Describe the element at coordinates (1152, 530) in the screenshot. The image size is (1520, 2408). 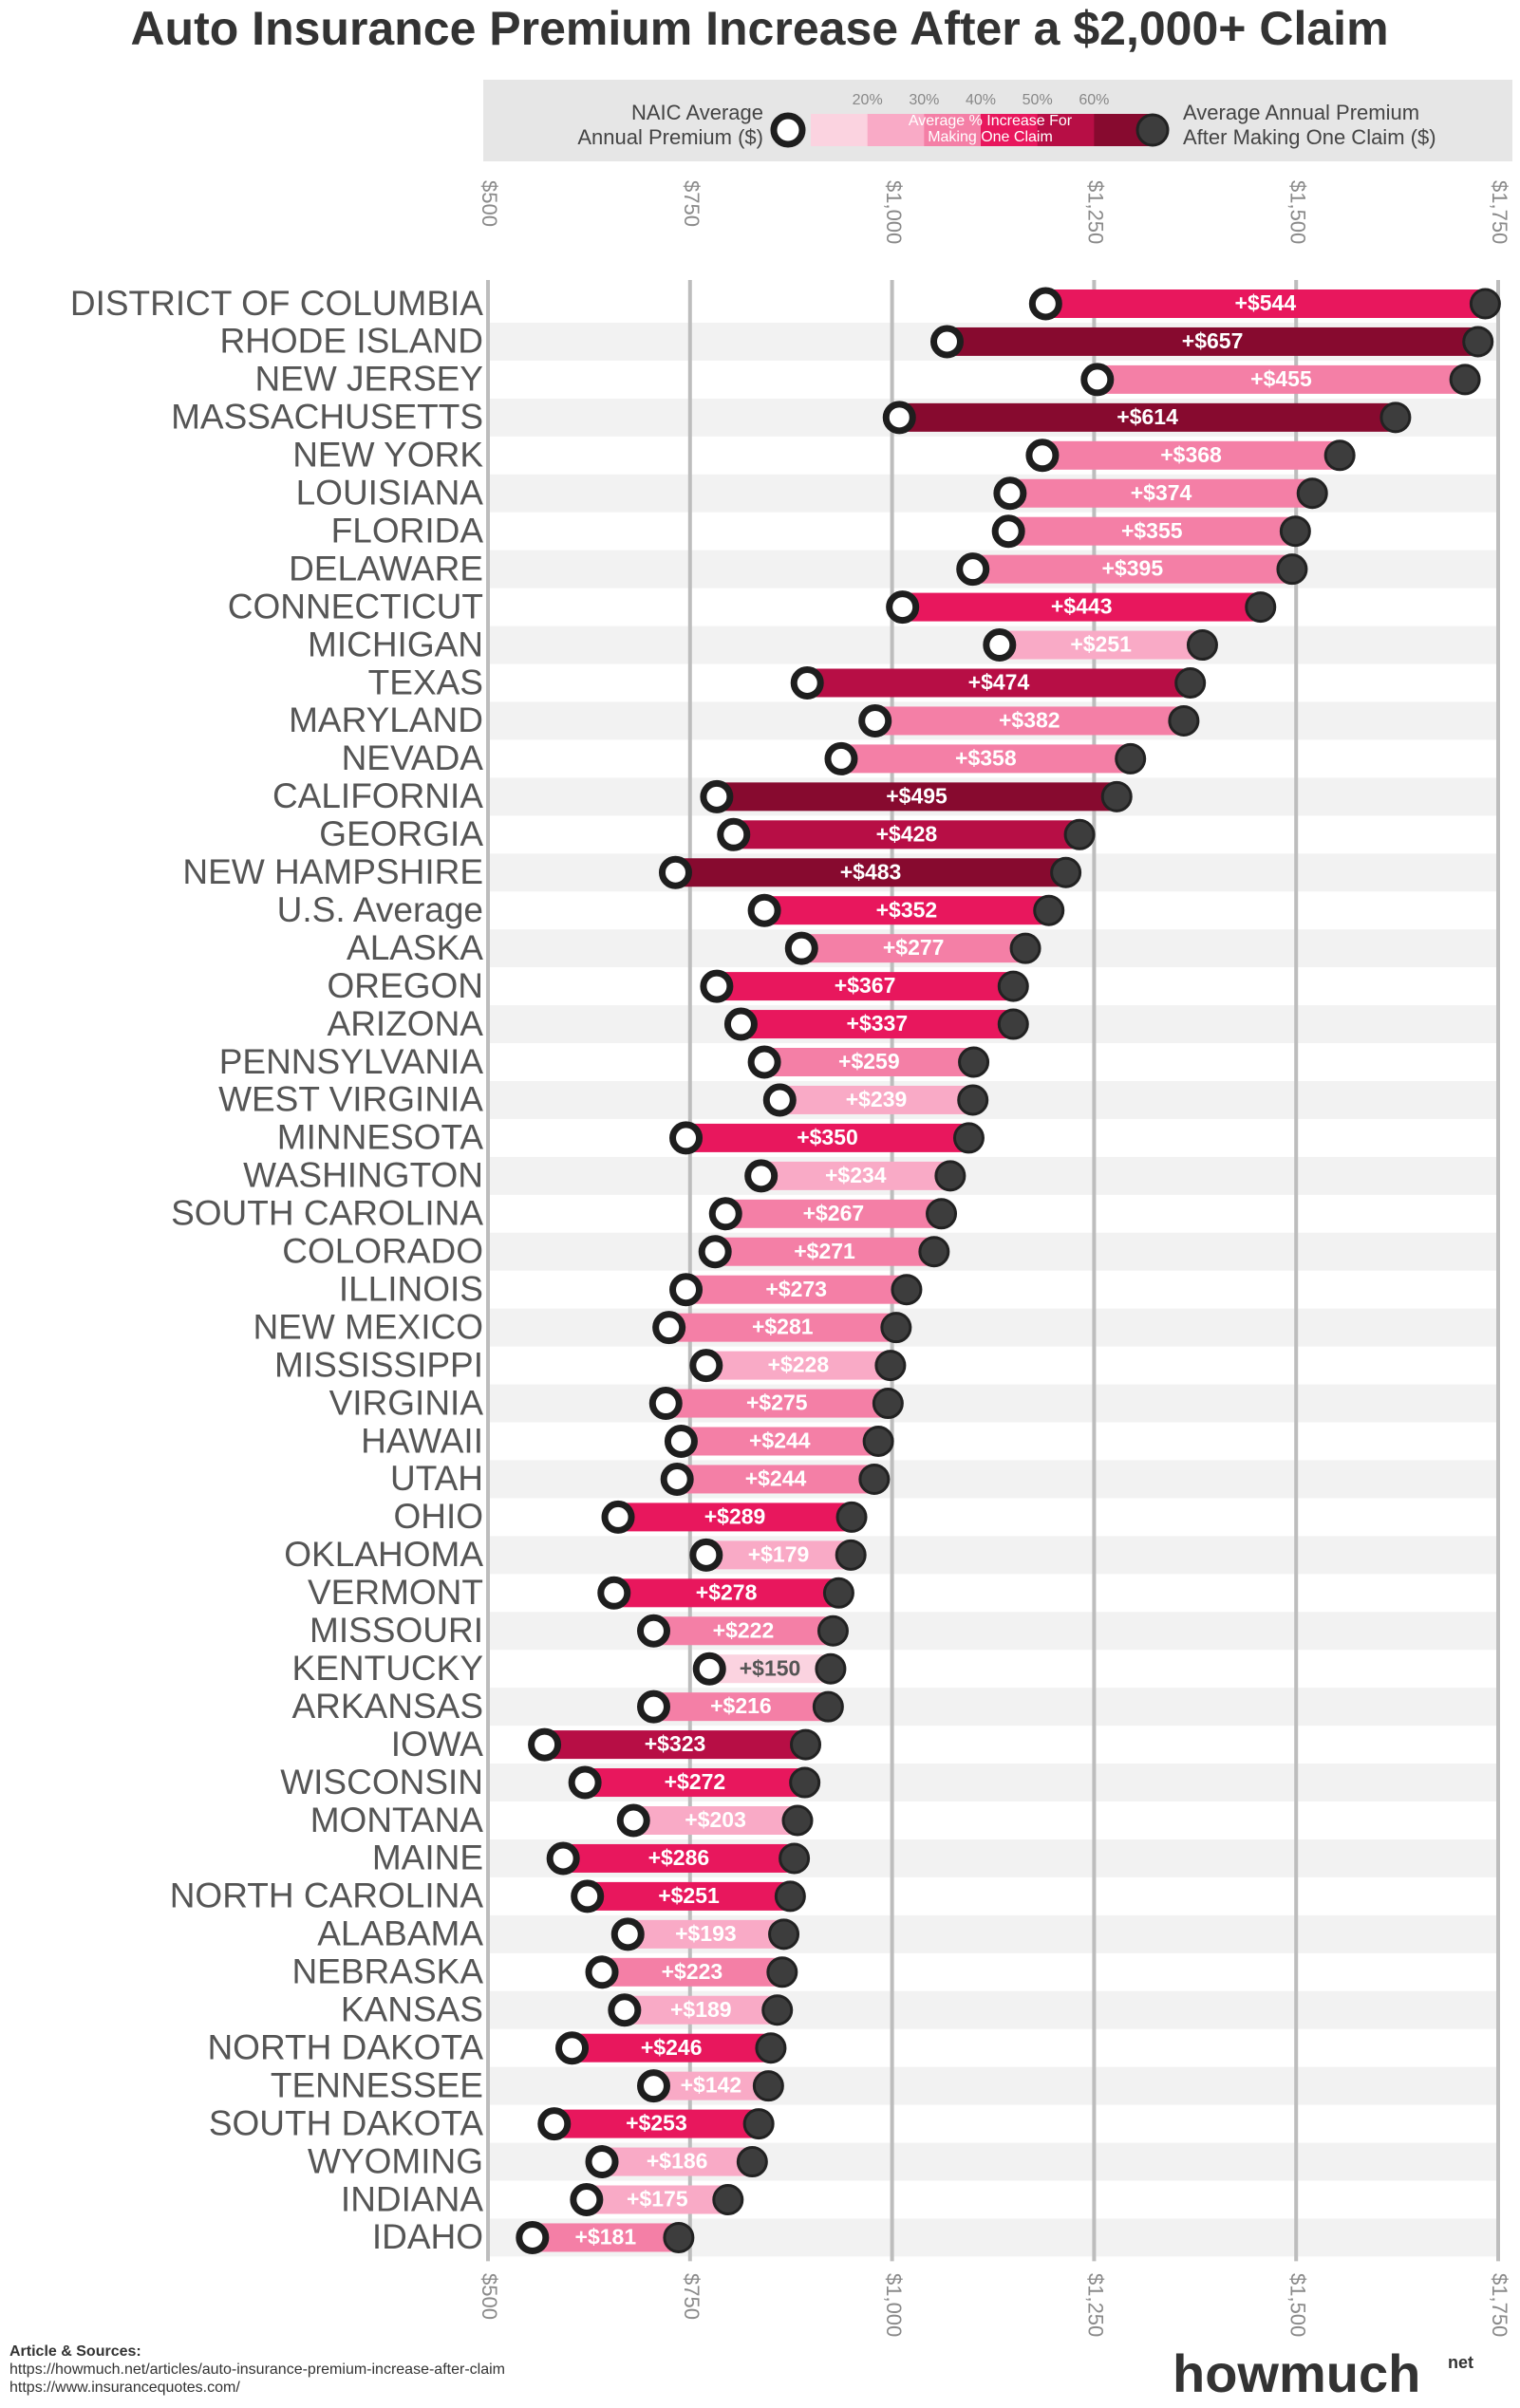
I see `value-label: +$355` at that location.